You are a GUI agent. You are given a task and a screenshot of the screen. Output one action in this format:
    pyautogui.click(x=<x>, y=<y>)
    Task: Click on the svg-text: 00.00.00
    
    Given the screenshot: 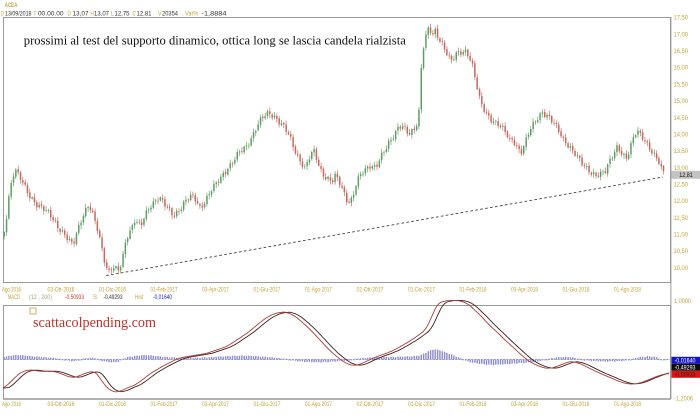 What is the action you would take?
    pyautogui.click(x=51, y=13)
    